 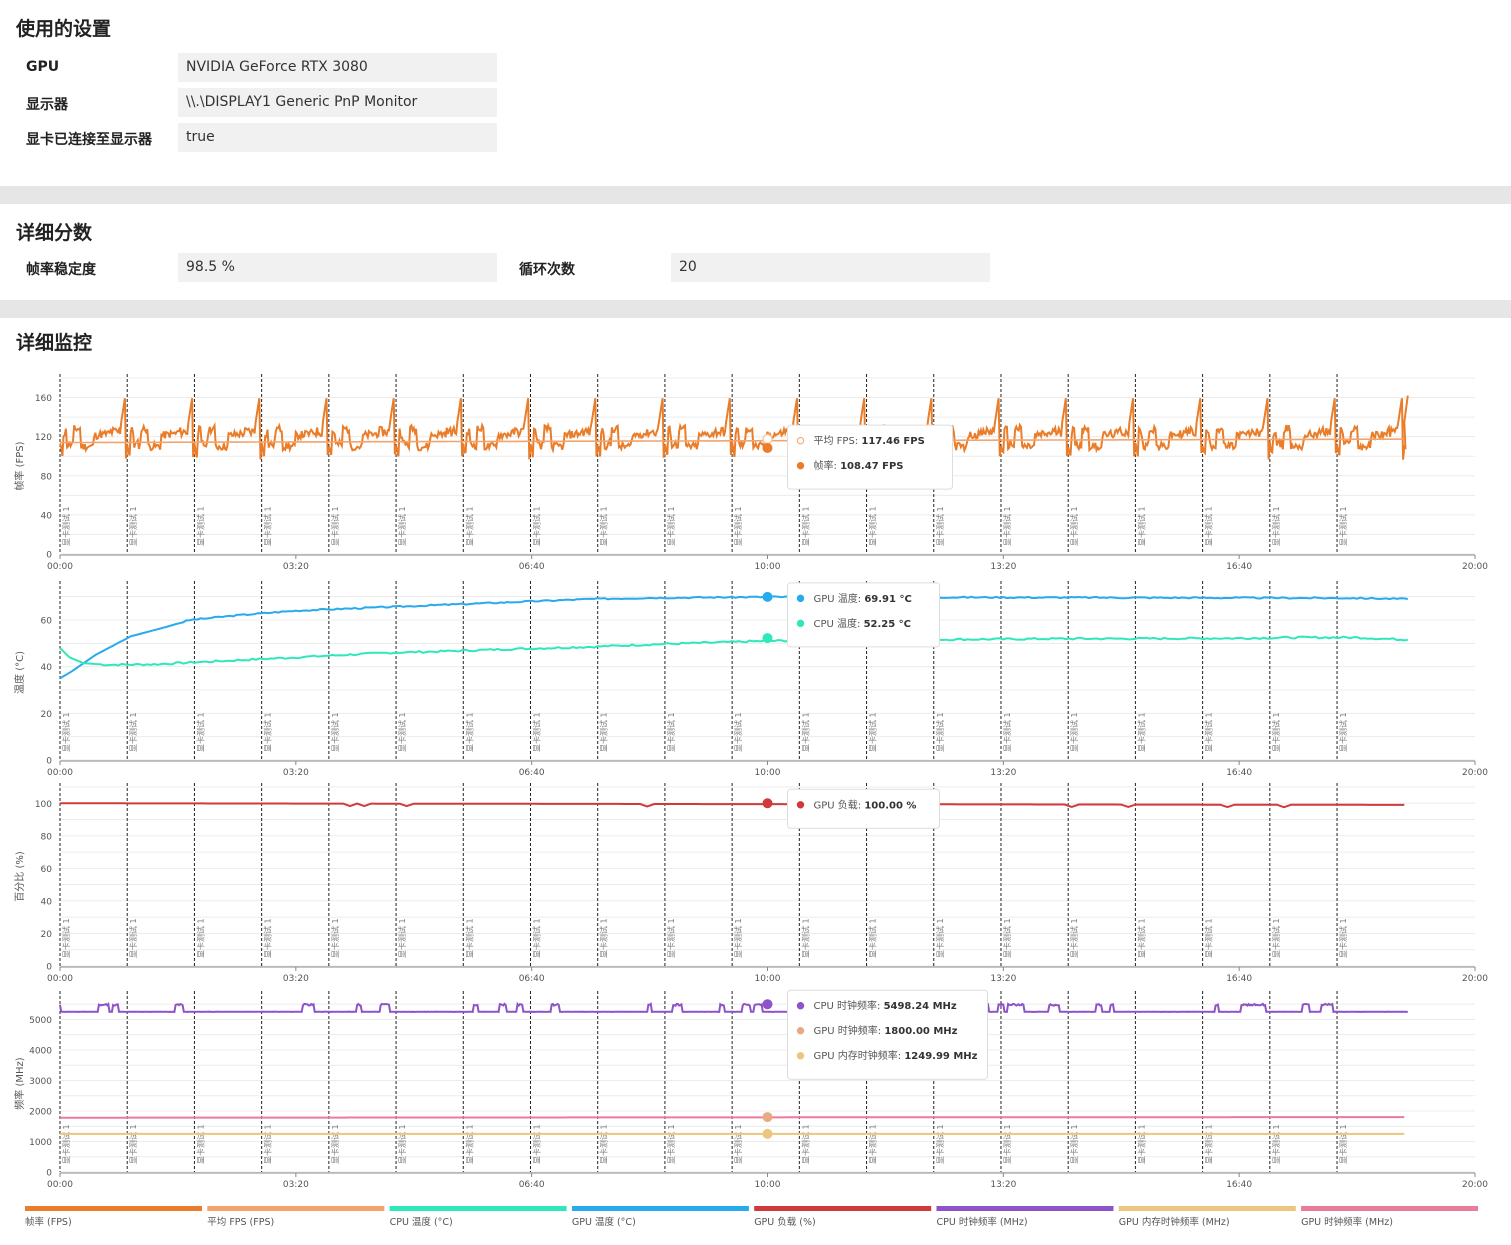 I want to click on y-tick-label: 3000, so click(x=40, y=1082).